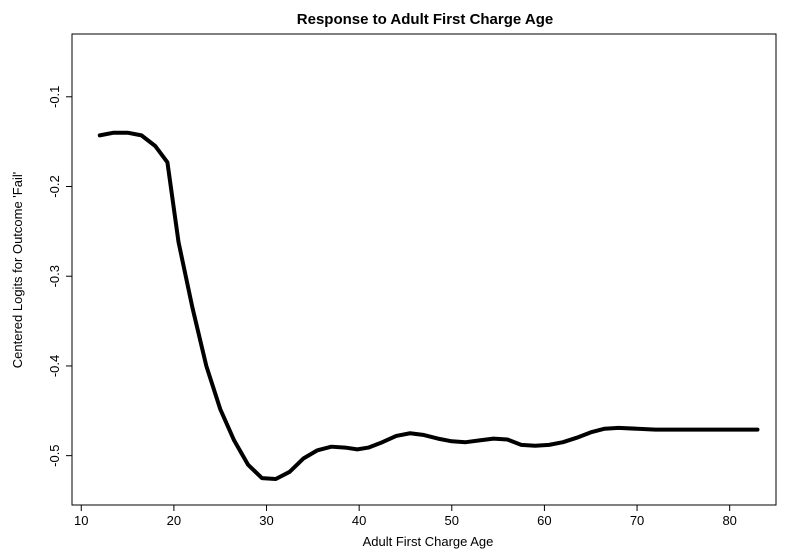 This screenshot has width=791, height=554. What do you see at coordinates (174, 520) in the screenshot?
I see `x-tick-label: 20` at bounding box center [174, 520].